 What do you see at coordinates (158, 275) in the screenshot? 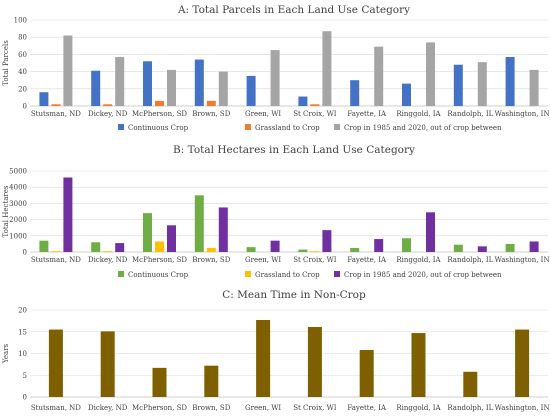
I see `legend-label: Continuous Crop` at bounding box center [158, 275].